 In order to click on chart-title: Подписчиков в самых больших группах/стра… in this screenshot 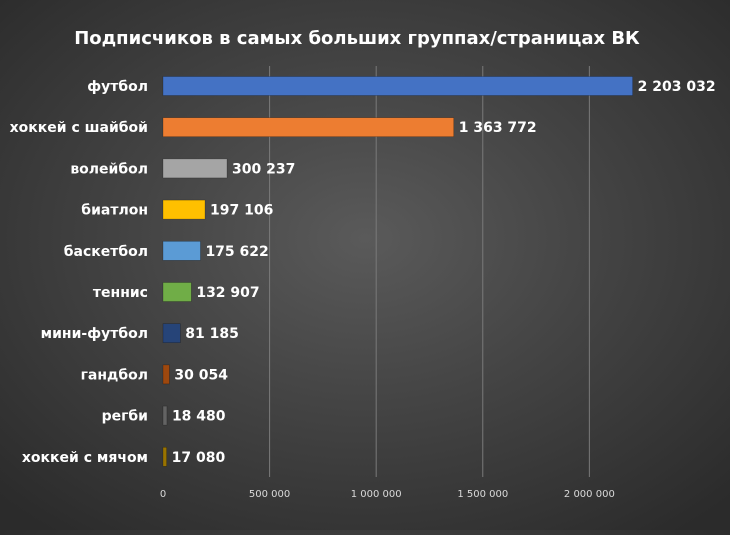, I will do `click(357, 38)`.